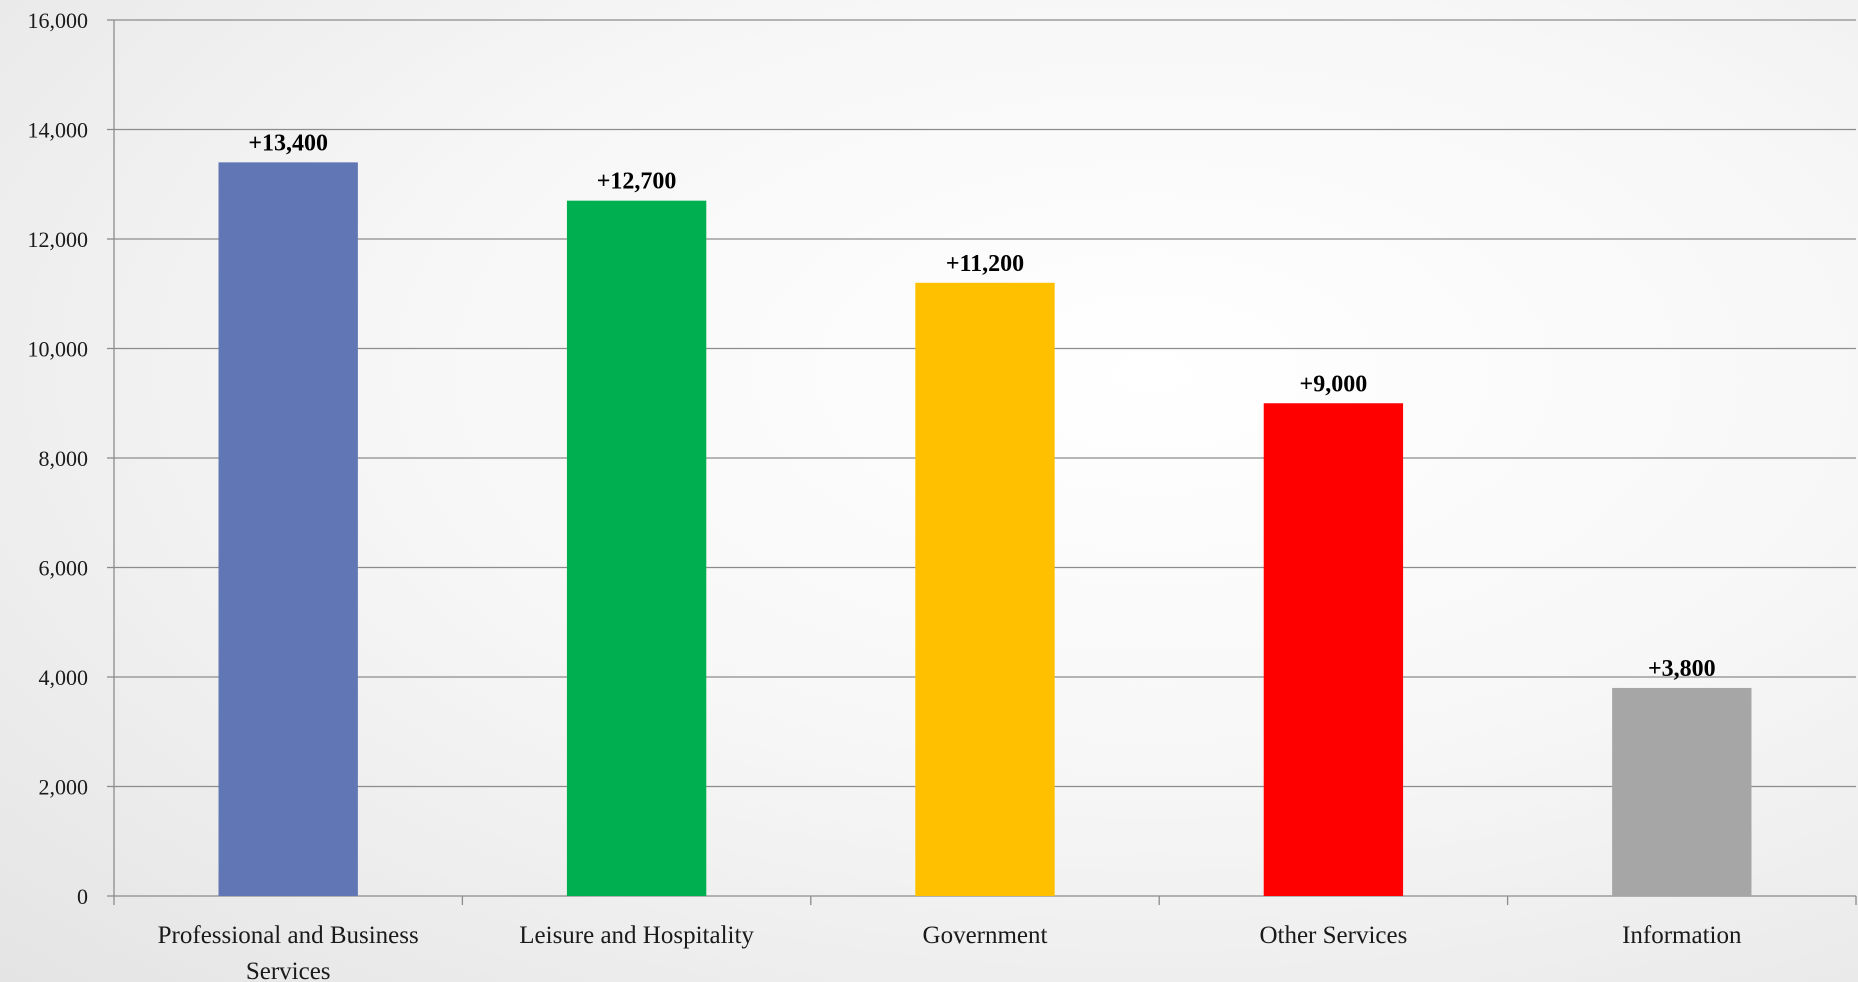  I want to click on category-label: Leisure and Hospitality, so click(636, 935).